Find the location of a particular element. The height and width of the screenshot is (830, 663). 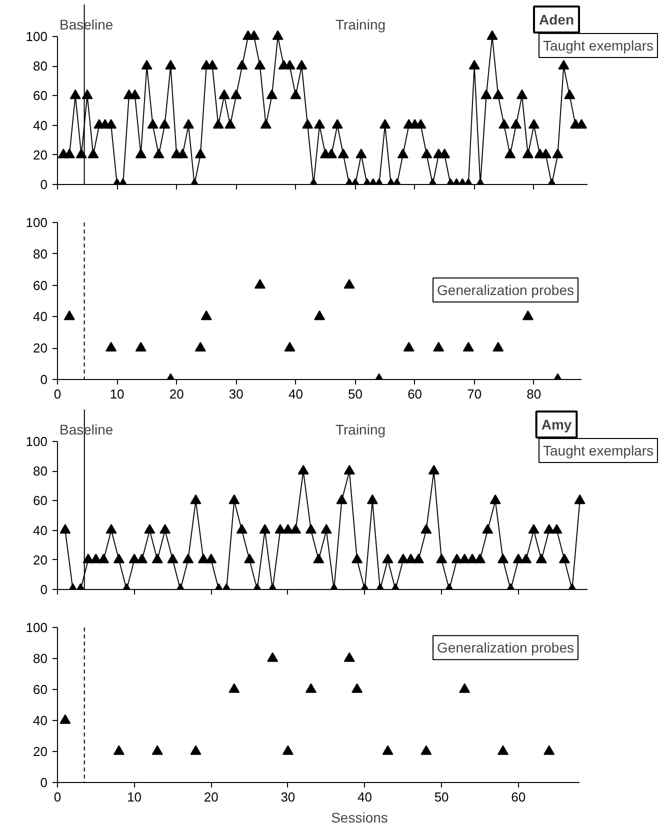

x-tick-label: 70 is located at coordinates (474, 394).